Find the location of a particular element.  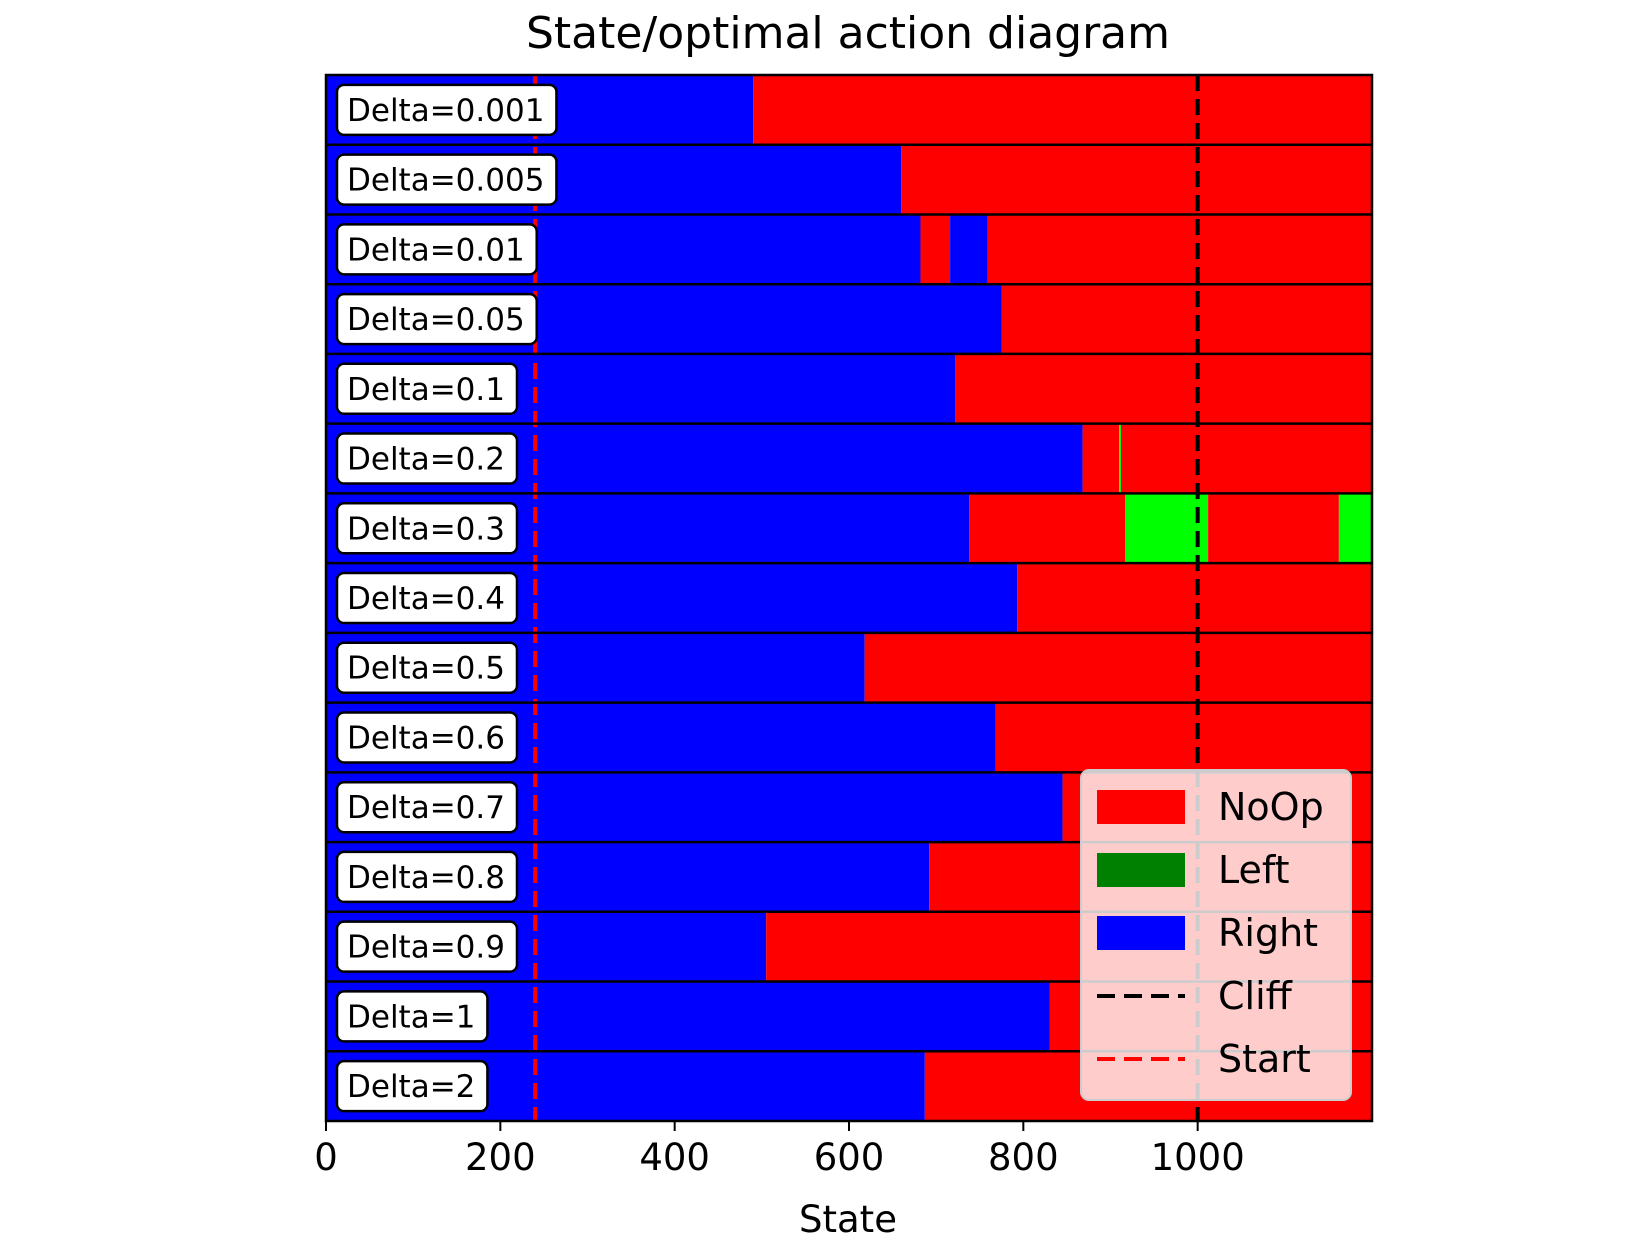

row-label-text: Delta=0.6 is located at coordinates (426, 738).